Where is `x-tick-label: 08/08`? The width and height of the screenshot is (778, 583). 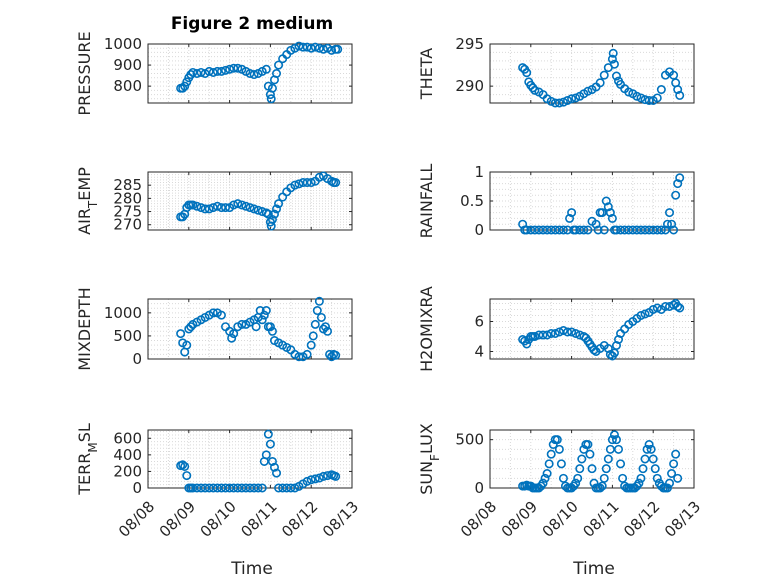
x-tick-label: 08/08 is located at coordinates (478, 519).